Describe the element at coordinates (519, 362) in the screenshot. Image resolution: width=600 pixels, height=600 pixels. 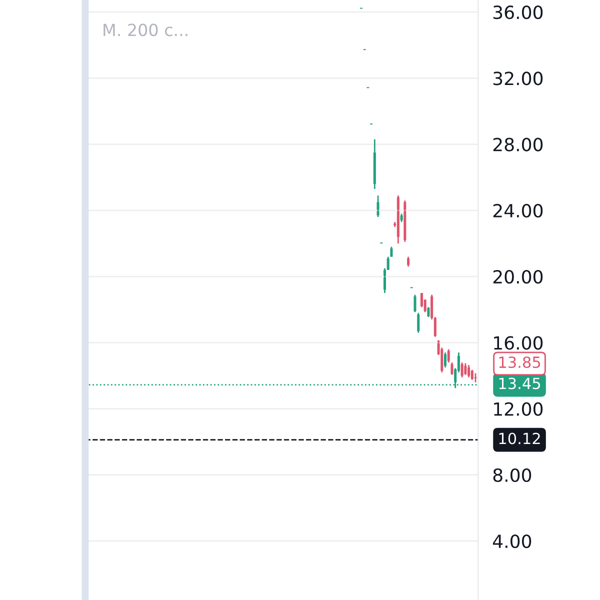
I see `text: 13.85` at that location.